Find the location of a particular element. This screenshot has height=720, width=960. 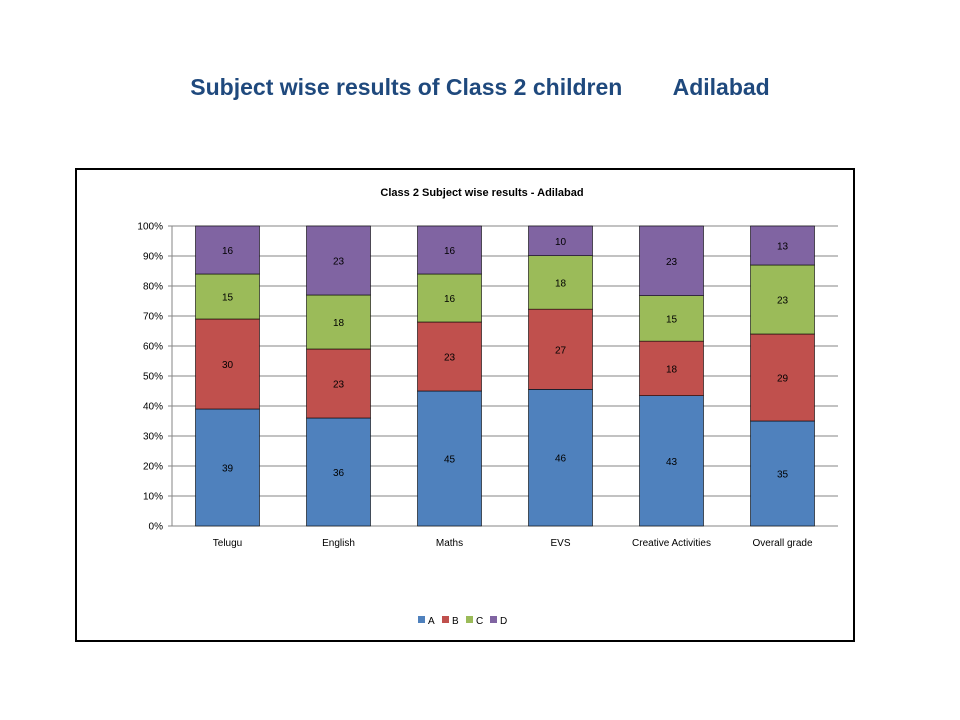

data-label: 43 is located at coordinates (672, 462).